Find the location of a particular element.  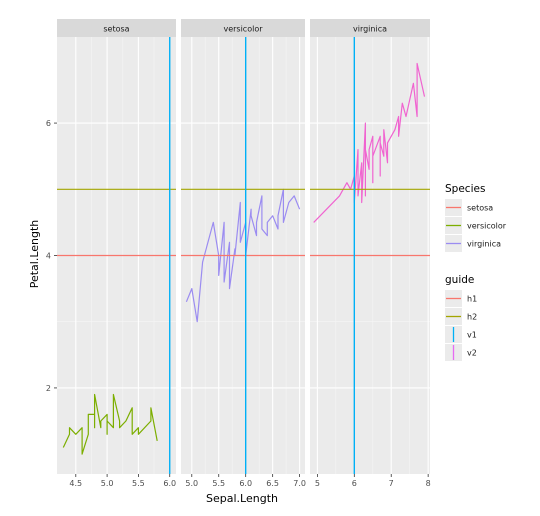

y-axis-title: Petal.Length is located at coordinates (34, 254).